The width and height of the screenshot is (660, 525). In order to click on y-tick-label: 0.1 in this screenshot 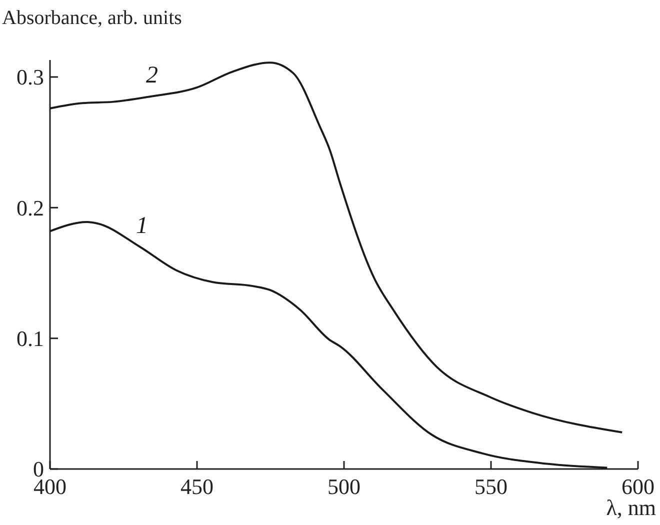, I will do `click(30, 339)`.